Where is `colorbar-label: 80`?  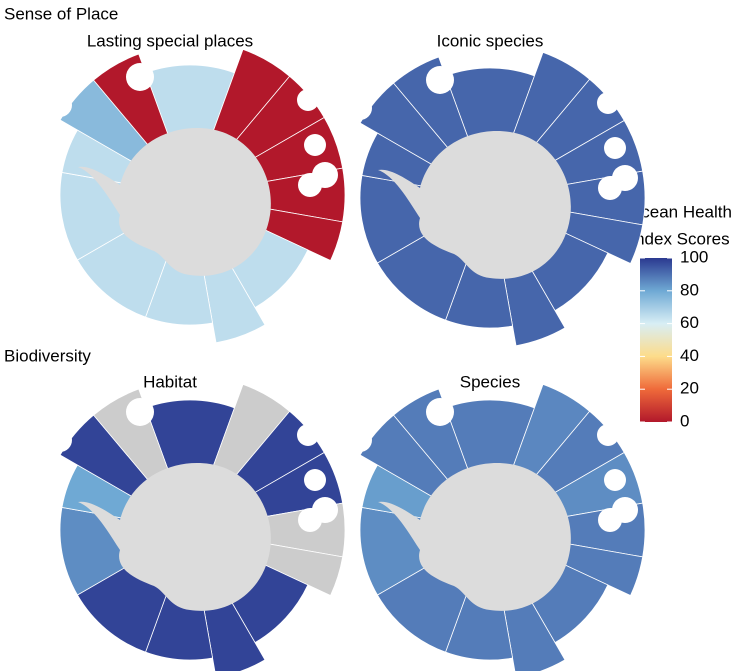
colorbar-label: 80 is located at coordinates (689, 289).